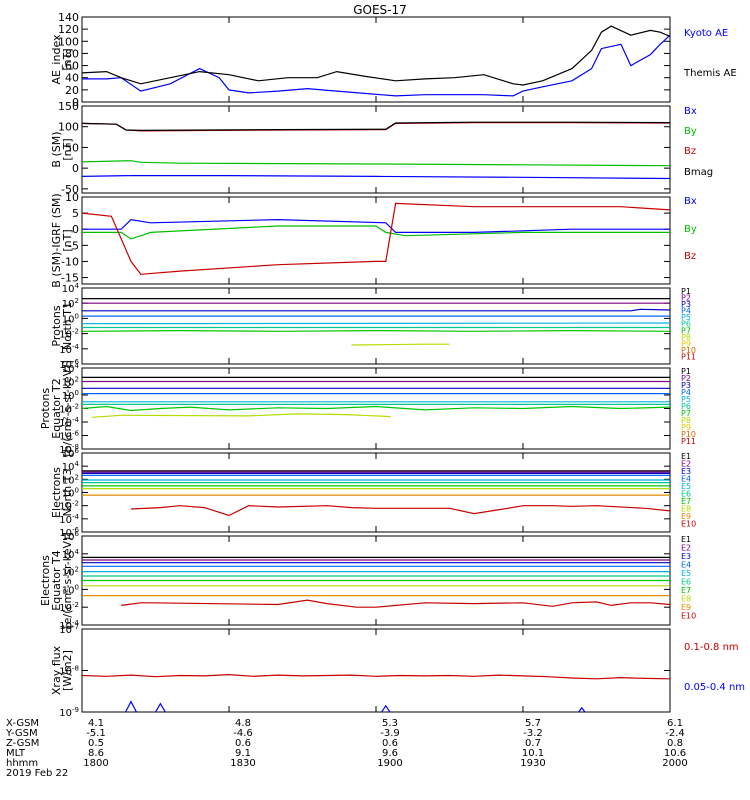 This screenshot has height=800, width=750. I want to click on y-tick-label: 60, so click(72, 66).